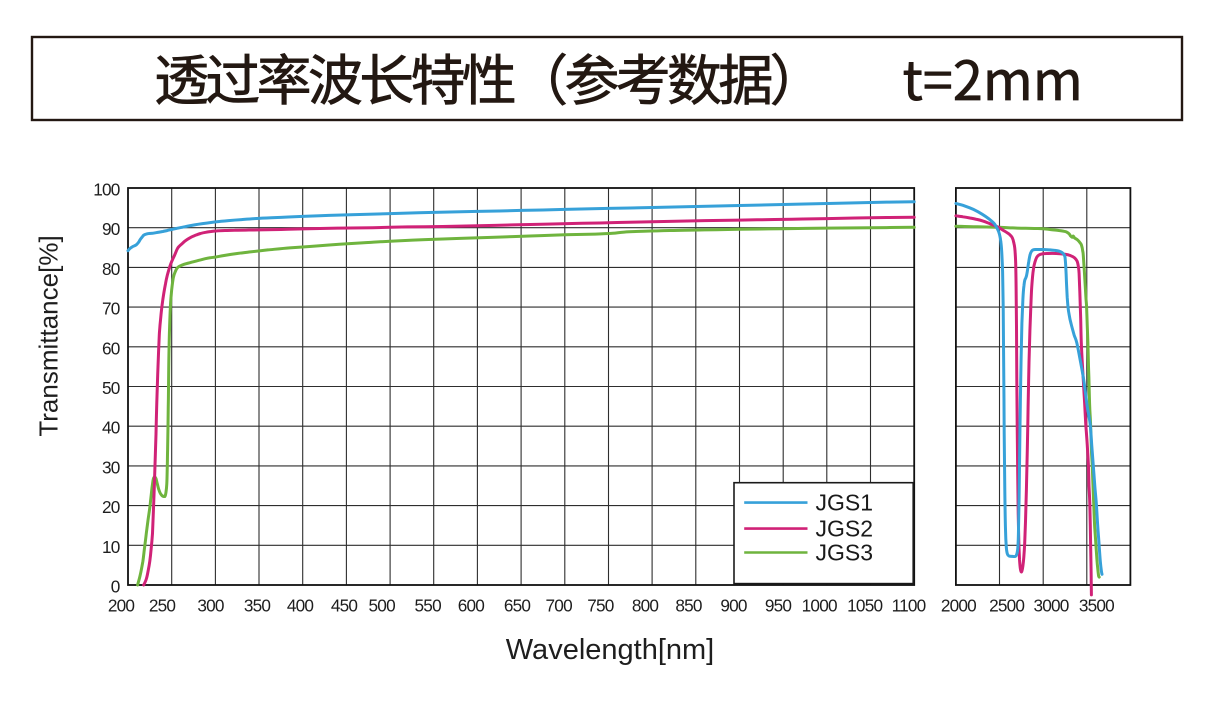 Image resolution: width=1216 pixels, height=703 pixels. I want to click on svg-text: Wavelength[nm], so click(610, 650).